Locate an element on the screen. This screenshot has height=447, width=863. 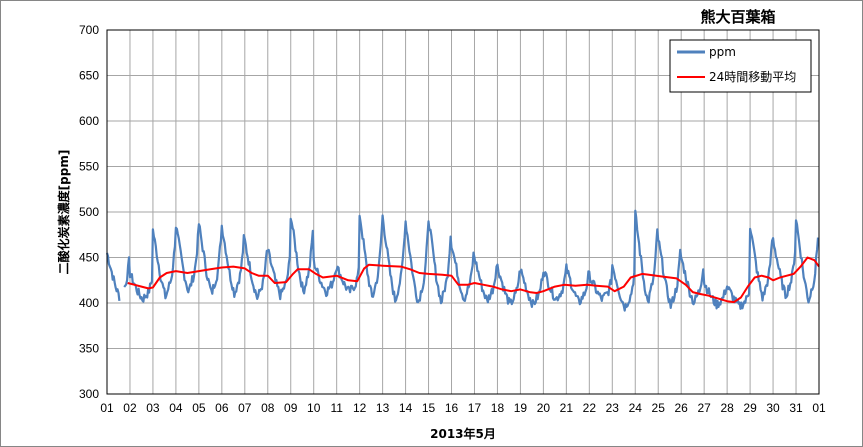
x-tick-label: 12 is located at coordinates (360, 408).